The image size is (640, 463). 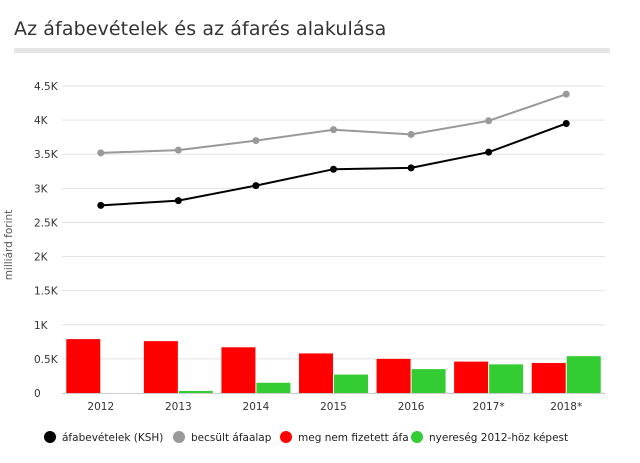 I want to click on legend-label: nyereség 2012-höz képest, so click(x=498, y=438).